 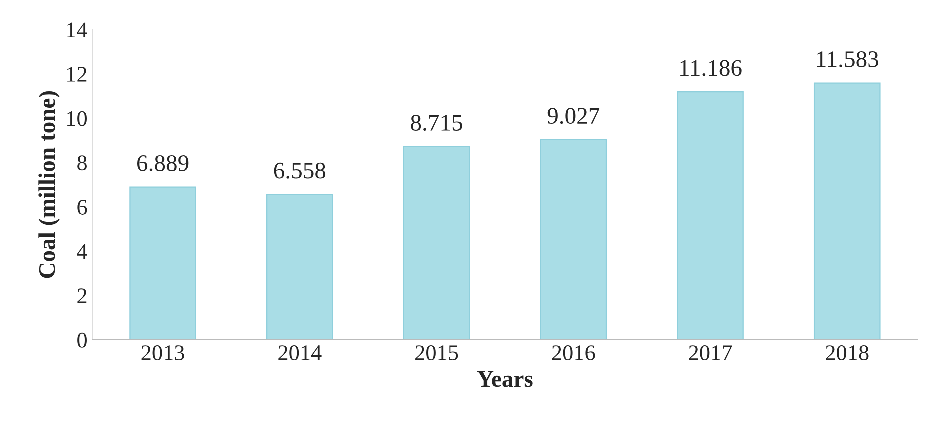 I want to click on data-label: 6.558, so click(x=300, y=170).